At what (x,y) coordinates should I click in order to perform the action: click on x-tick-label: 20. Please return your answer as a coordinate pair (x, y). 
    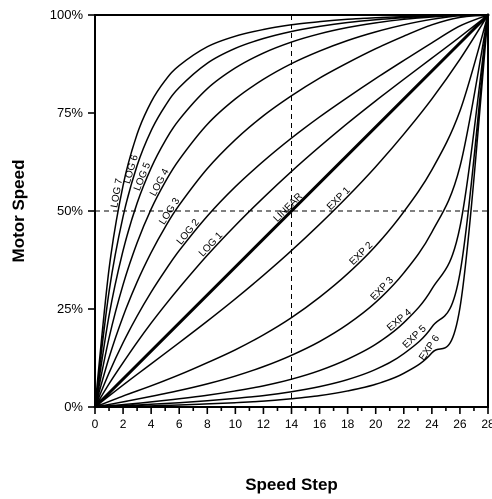
    Looking at the image, I should click on (376, 424).